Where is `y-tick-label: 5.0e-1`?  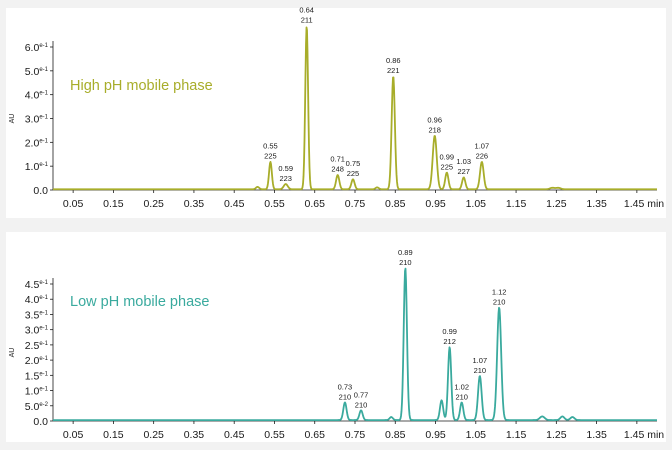
y-tick-label: 5.0e-1 is located at coordinates (37, 72).